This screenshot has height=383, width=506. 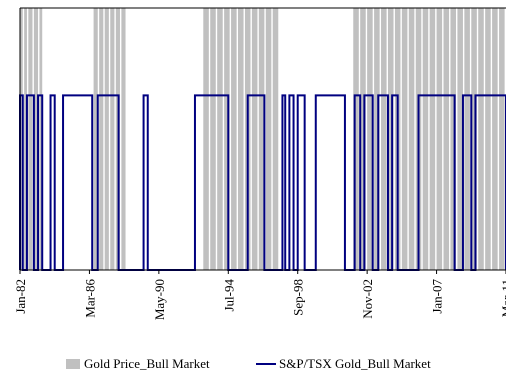 What do you see at coordinates (147, 363) in the screenshot?
I see `legend-label-gold: Gold Price_Bull Market` at bounding box center [147, 363].